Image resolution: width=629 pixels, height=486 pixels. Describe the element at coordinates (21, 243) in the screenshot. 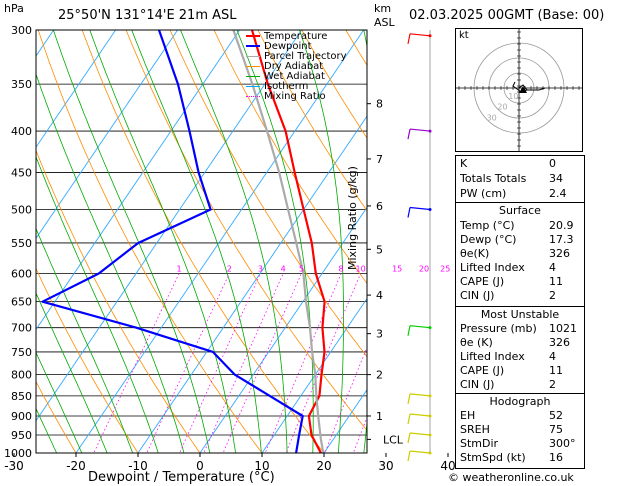

I see `pressure-tick-label: 550` at that location.